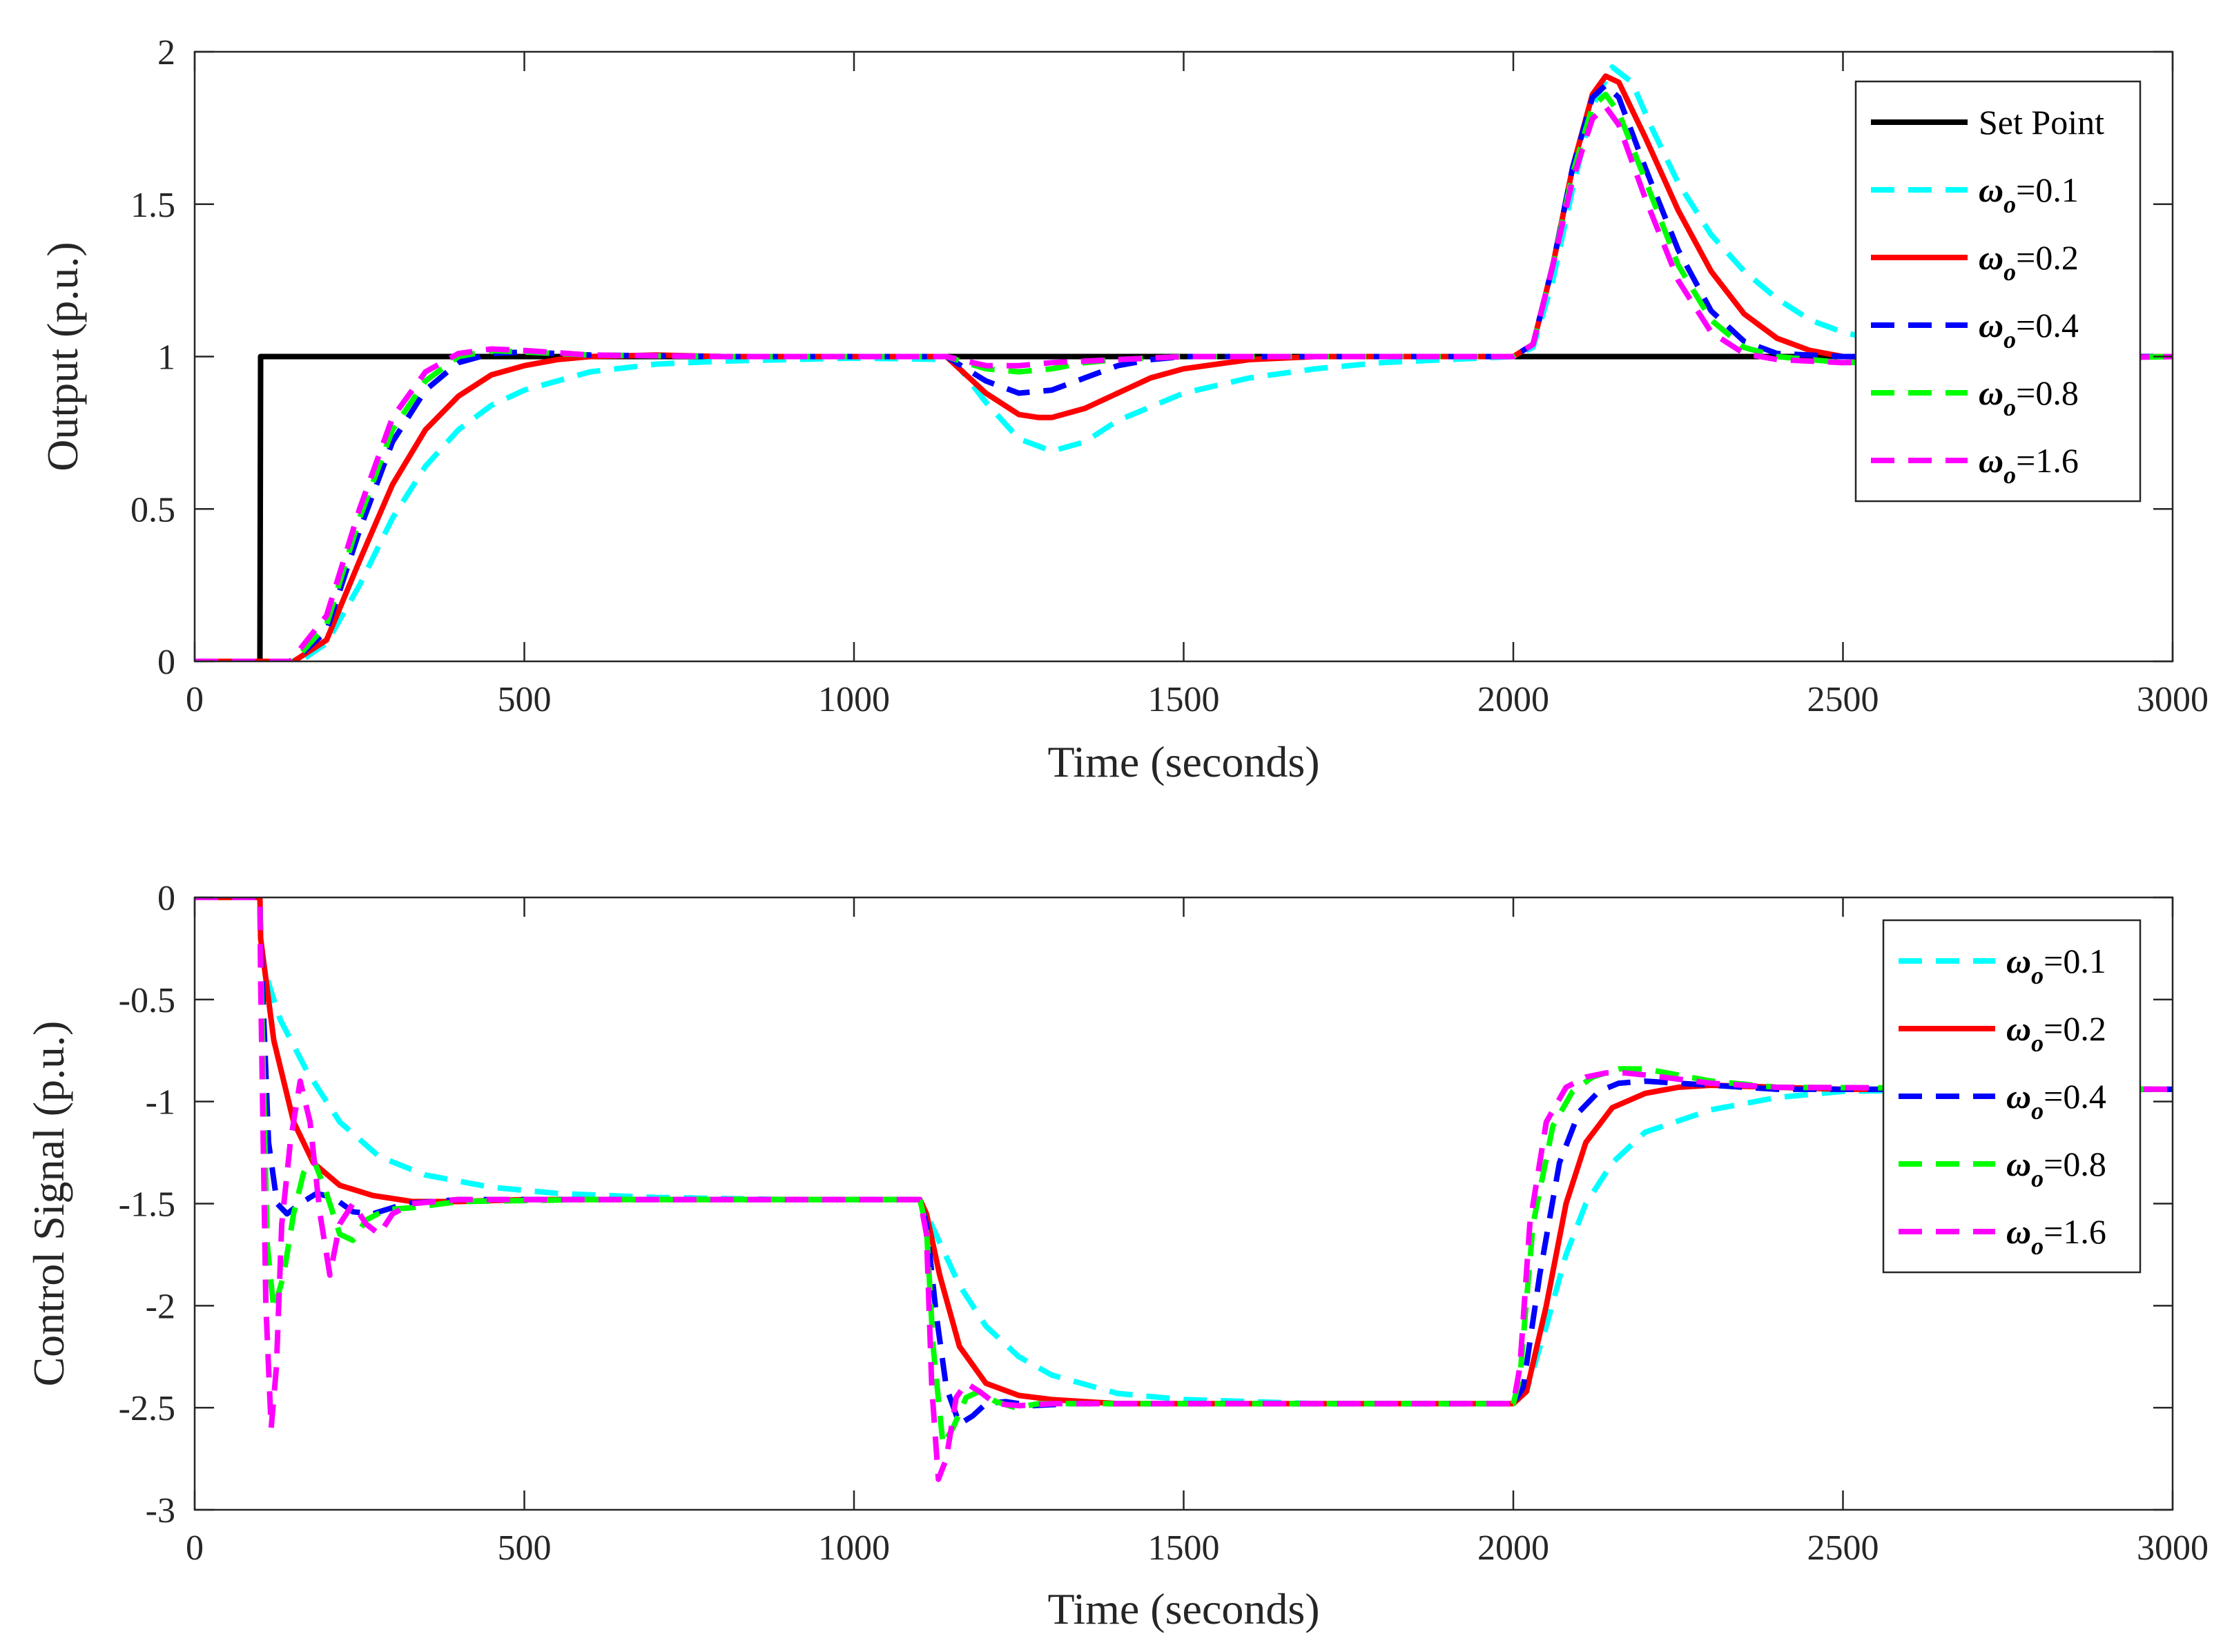  I want to click on y-tick-label: -2.5, so click(147, 1408).